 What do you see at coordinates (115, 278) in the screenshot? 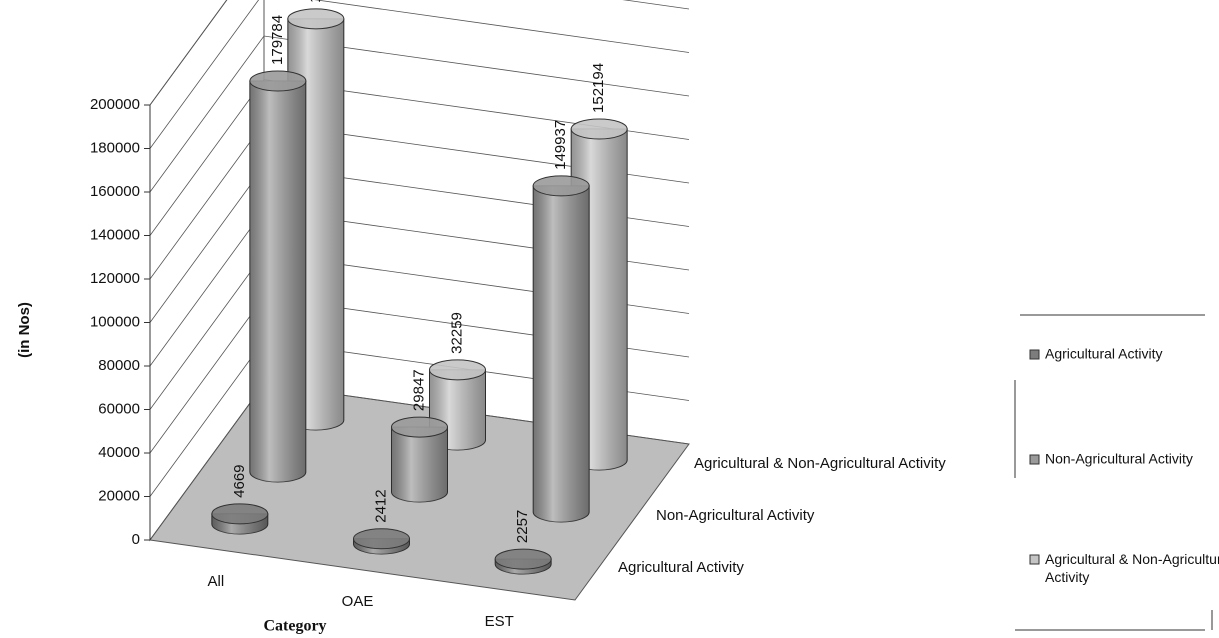
I see `y-tick-label: 120000` at bounding box center [115, 278].